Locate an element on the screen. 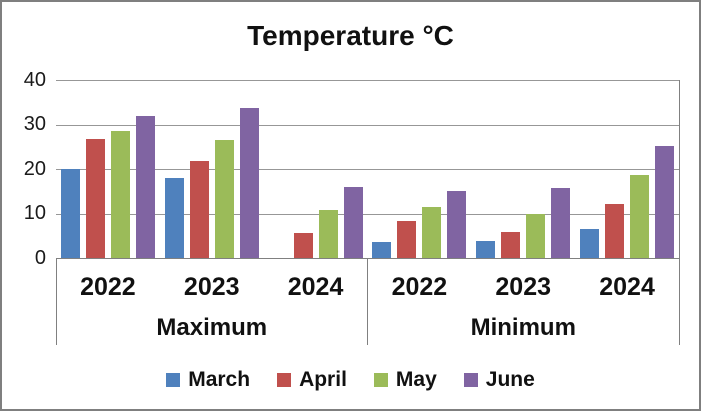  x-axis-line is located at coordinates (368, 258).